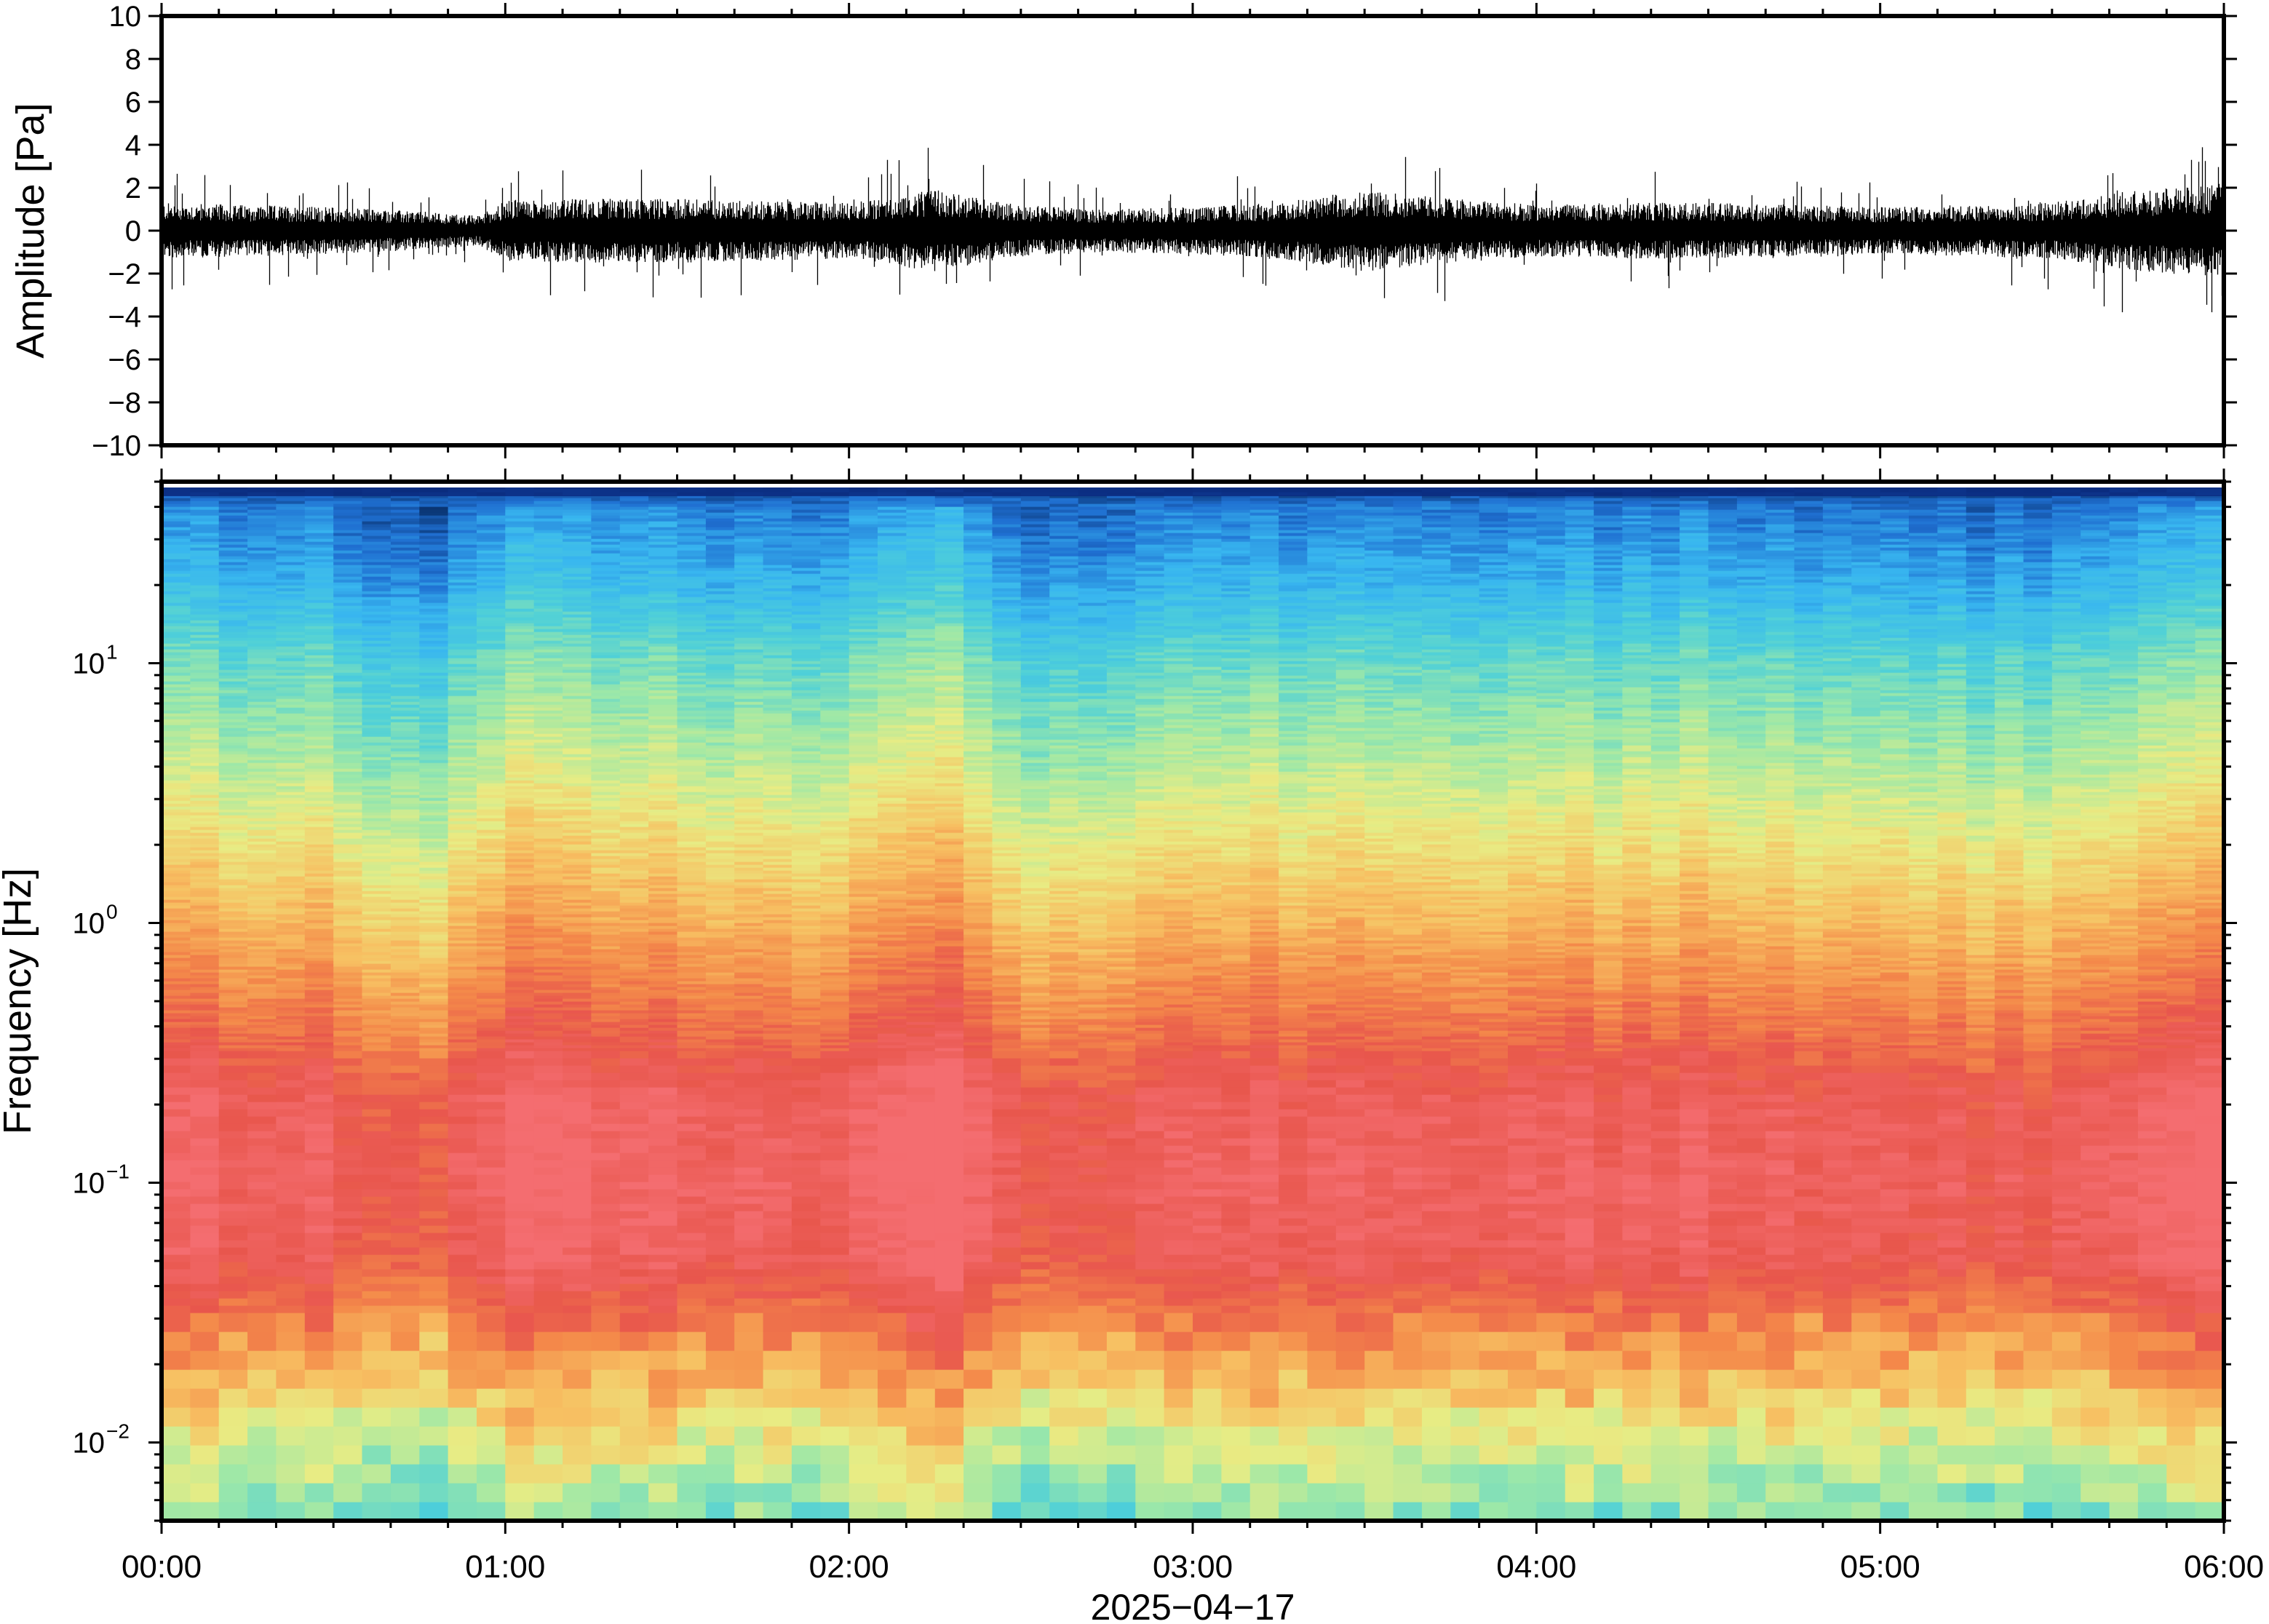 The height and width of the screenshot is (1624, 2269). I want to click on spectrogram-nyquist-band, so click(1193, 491).